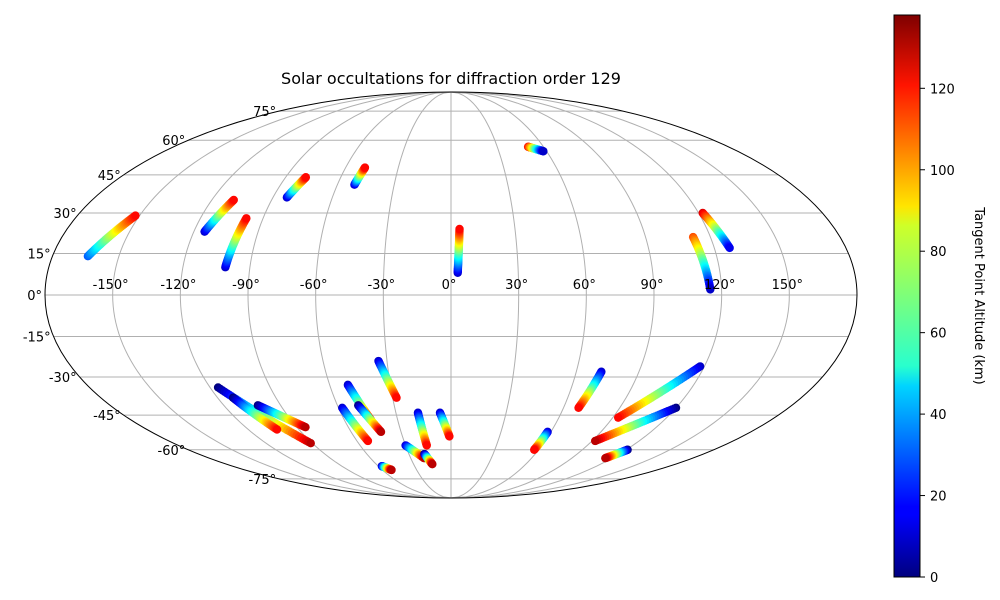 The width and height of the screenshot is (1000, 600). Describe the element at coordinates (934, 578) in the screenshot. I see `colorbar-tick-label: 0` at that location.